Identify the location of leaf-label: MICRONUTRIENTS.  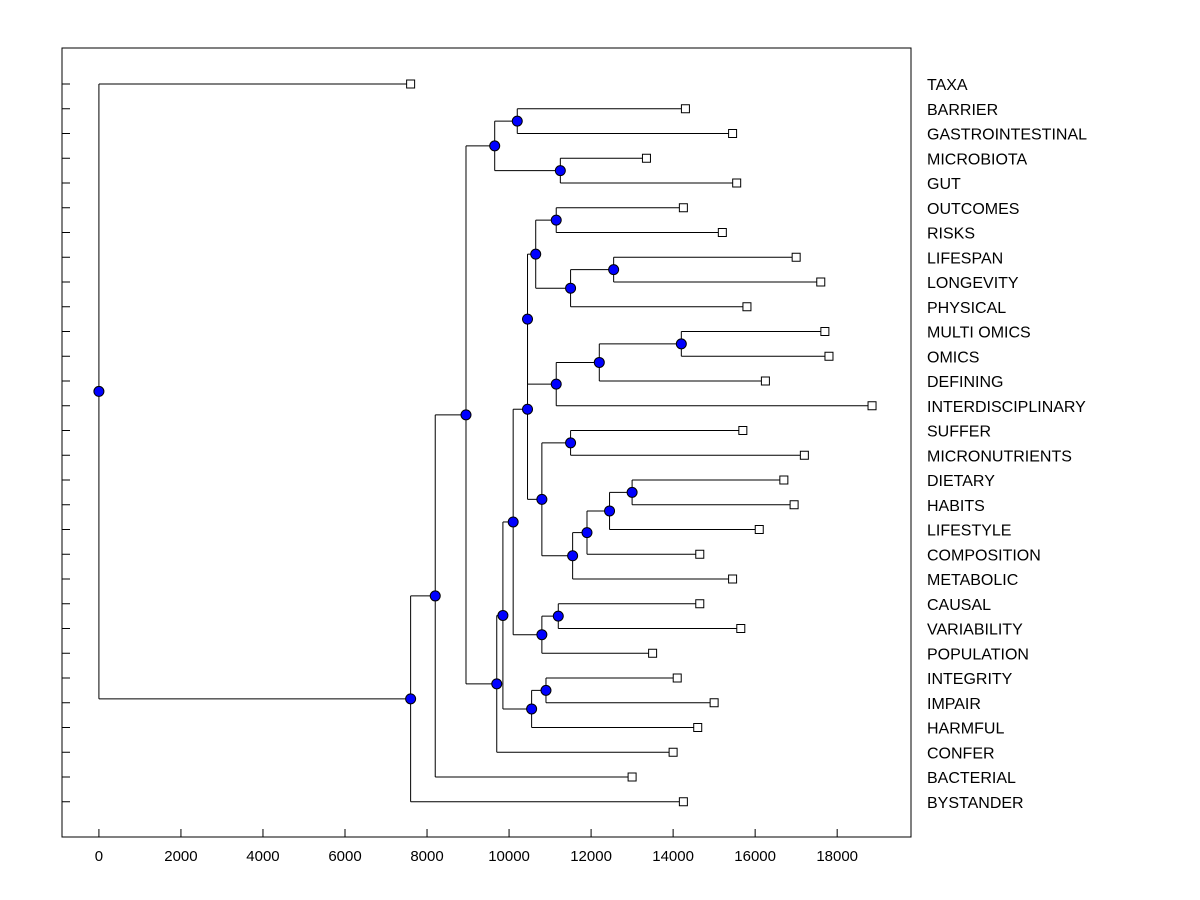
(999, 456).